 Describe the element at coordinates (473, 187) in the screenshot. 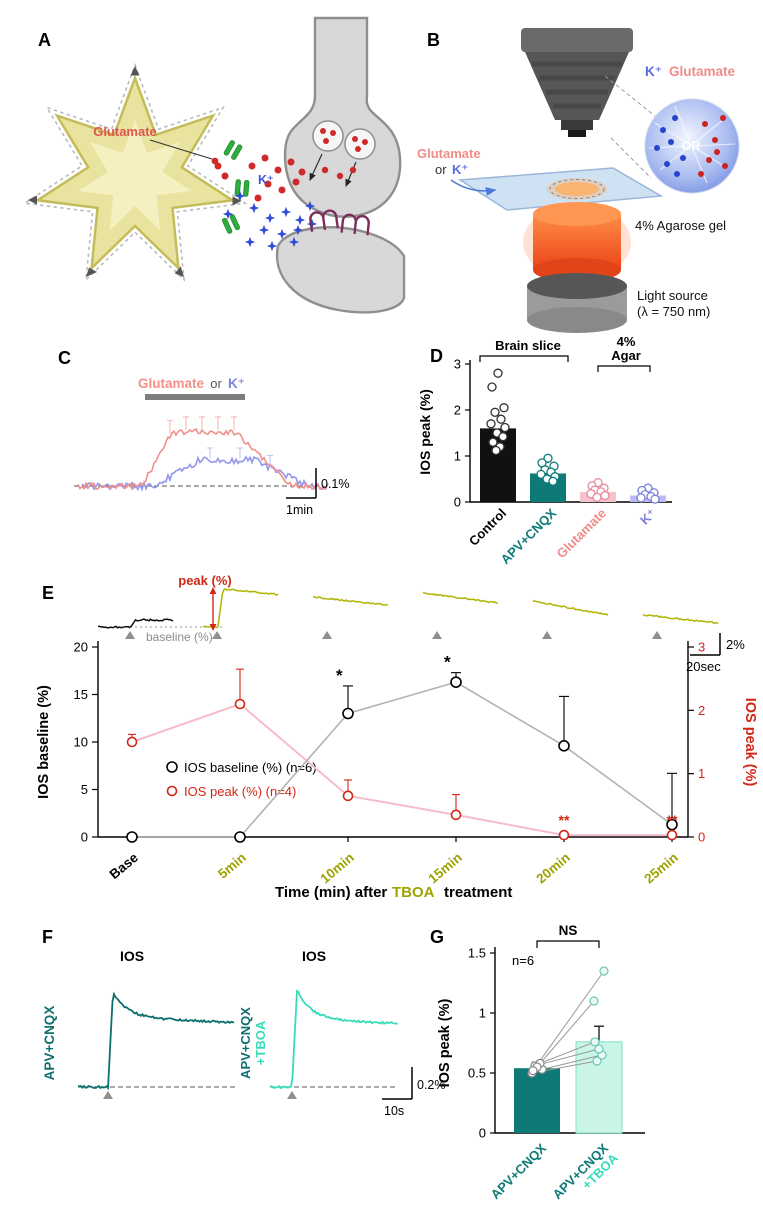

I see `inflow-arrow` at that location.